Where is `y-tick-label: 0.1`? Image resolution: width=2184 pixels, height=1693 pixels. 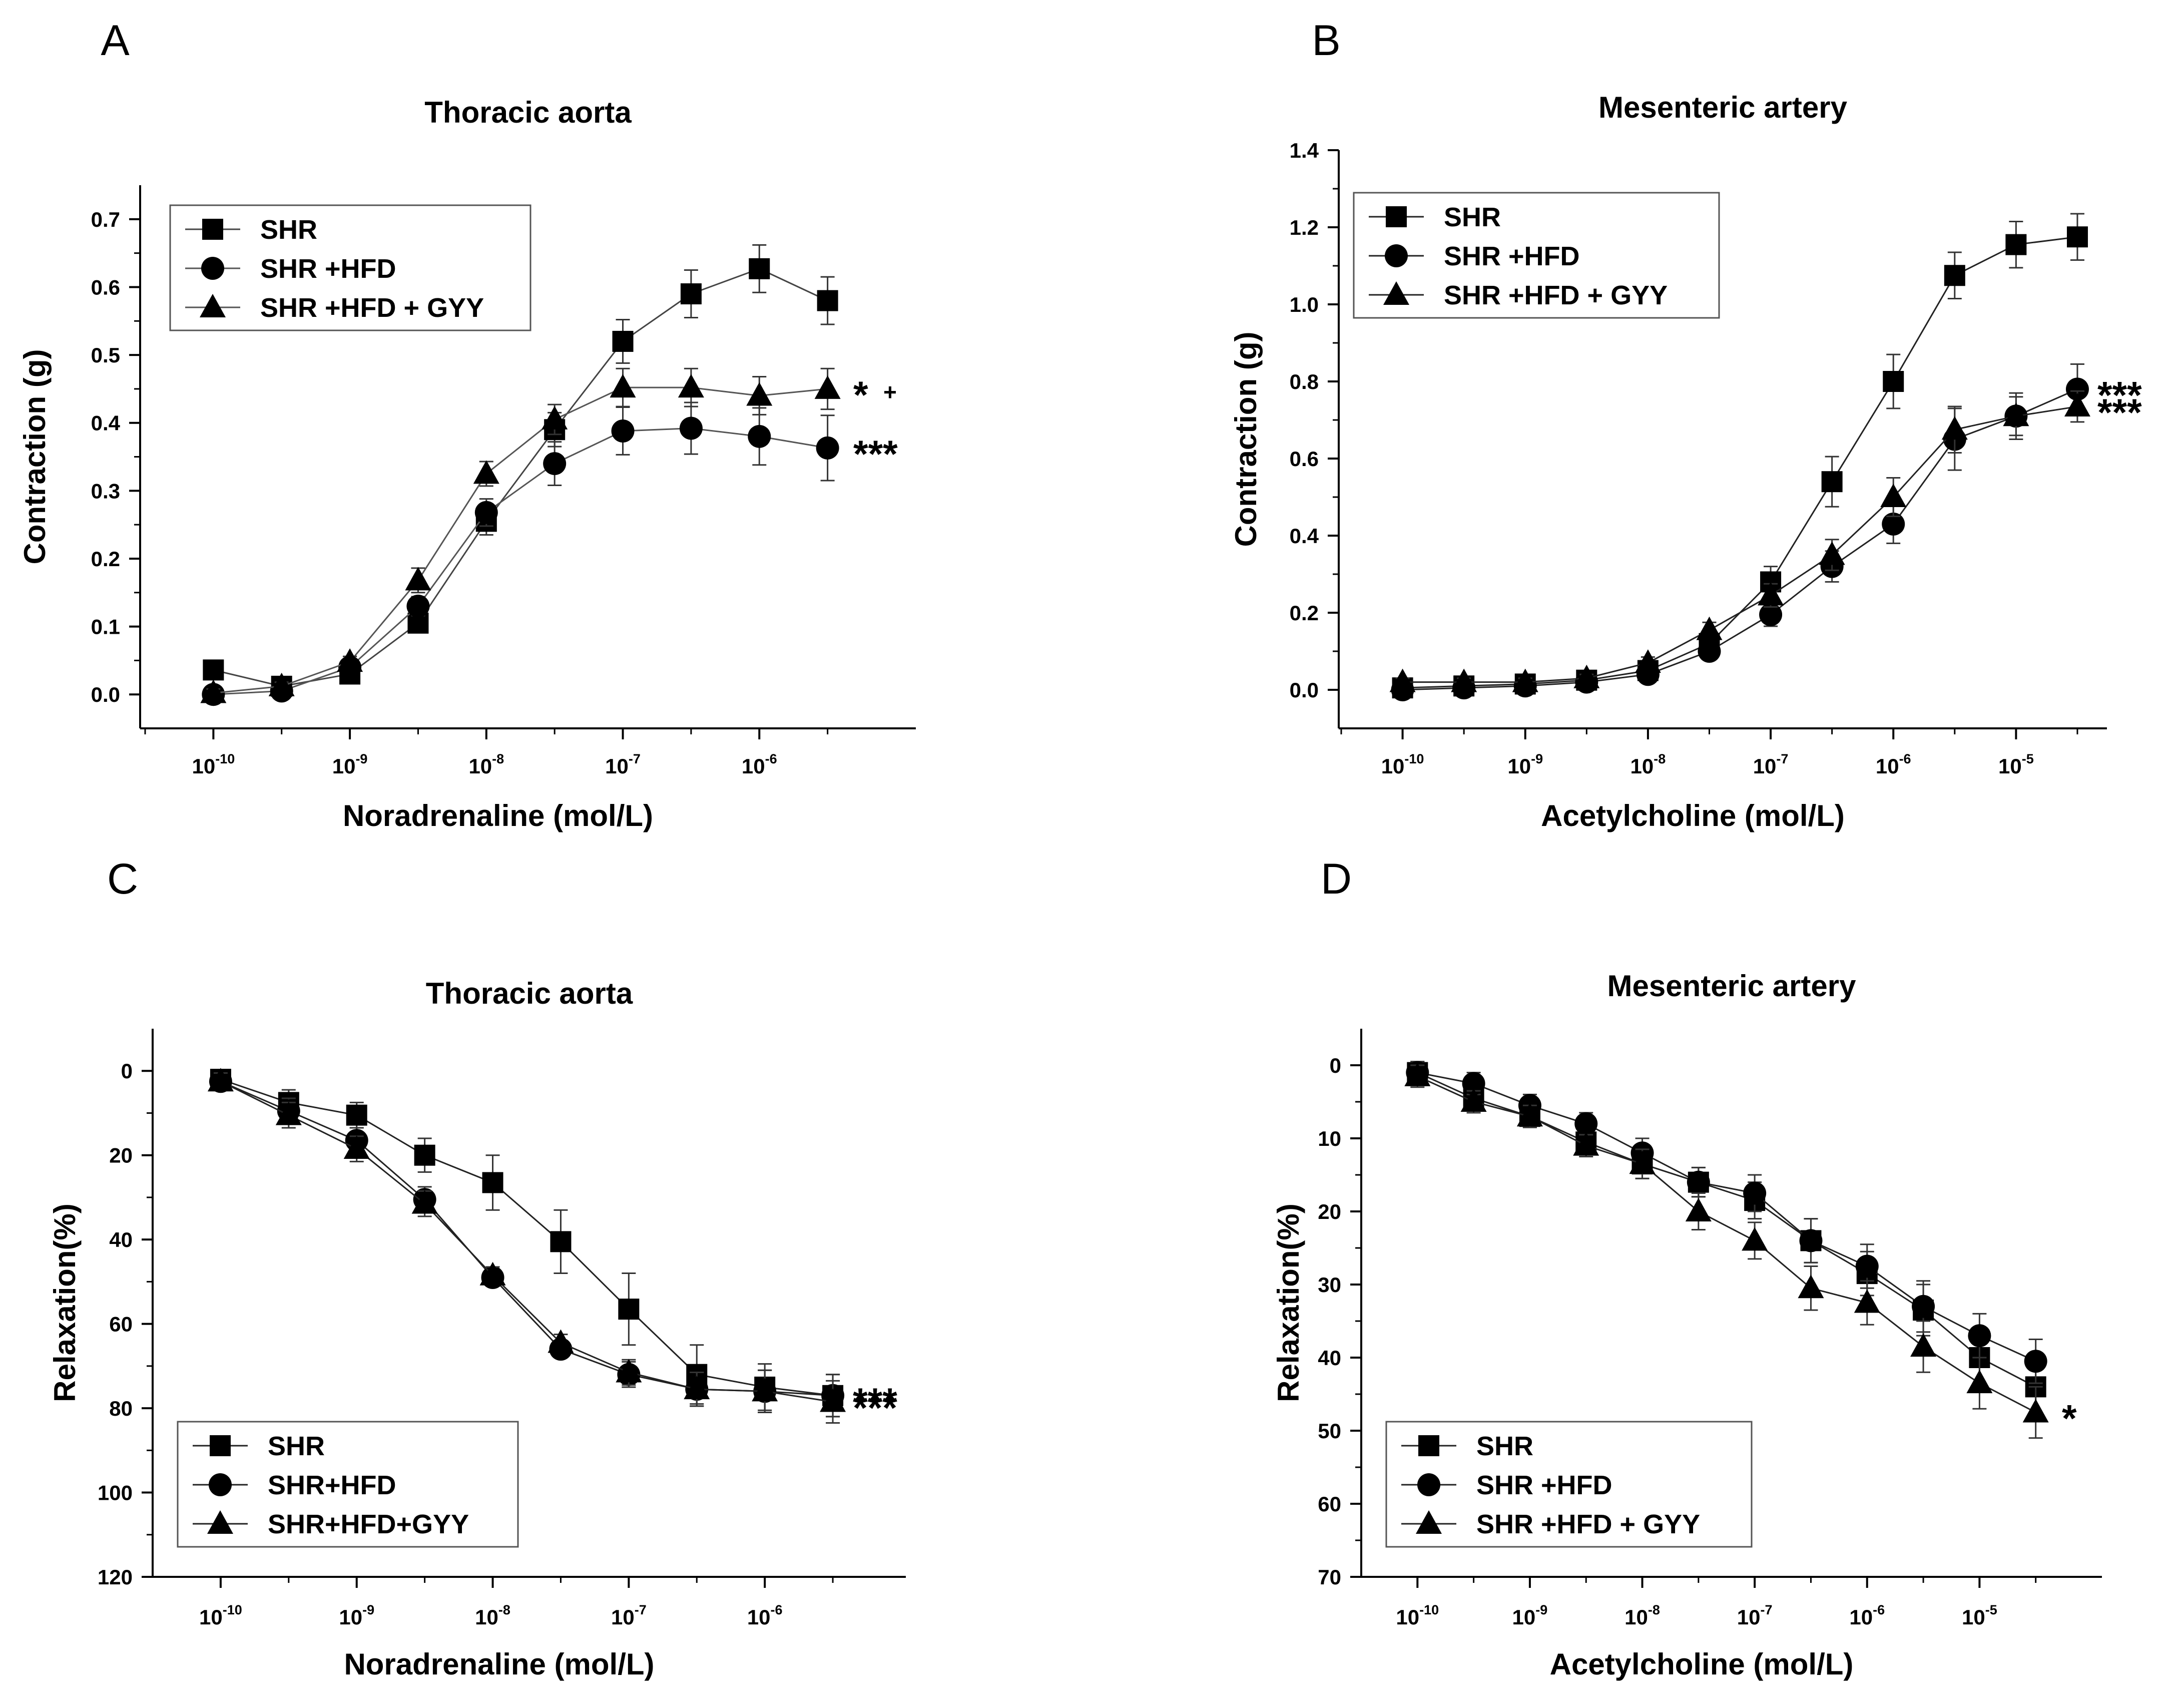 y-tick-label: 0.1 is located at coordinates (105, 627).